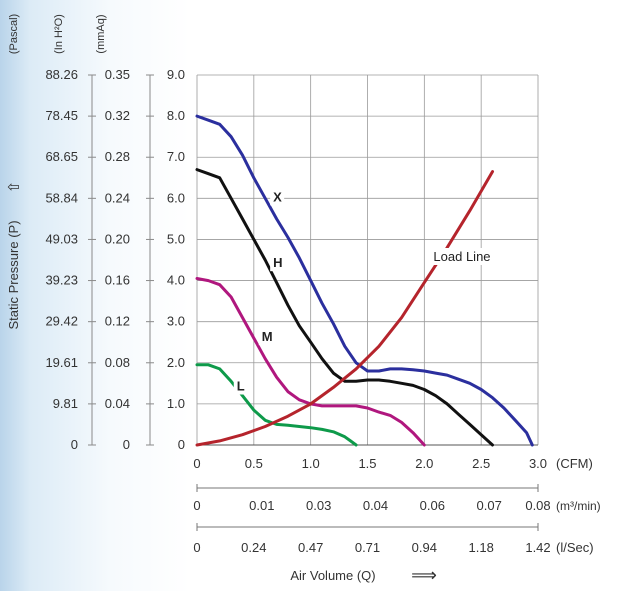  What do you see at coordinates (176, 197) in the screenshot?
I see `pressure-tick-label: 6.0` at bounding box center [176, 197].